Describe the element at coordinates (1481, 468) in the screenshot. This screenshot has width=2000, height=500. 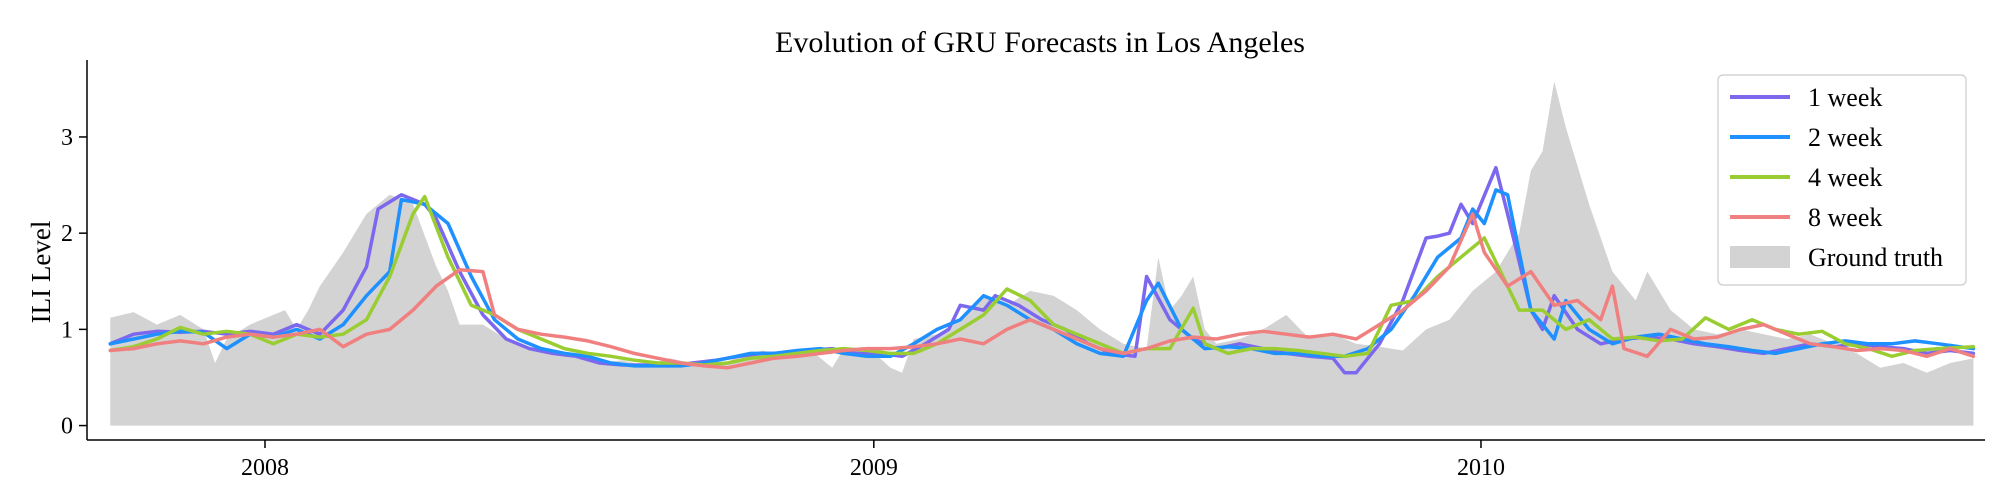
I see `x-tick-label: 2010` at that location.